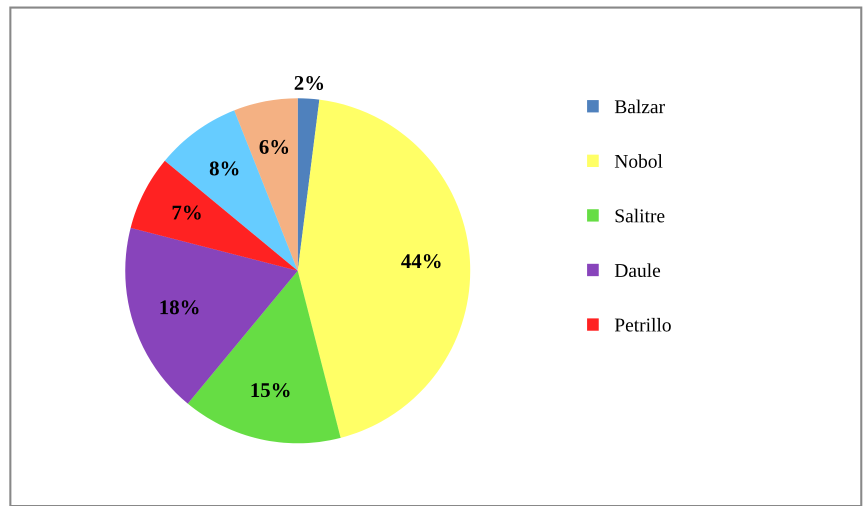  What do you see at coordinates (270, 390) in the screenshot?
I see `data-label: 15%` at bounding box center [270, 390].